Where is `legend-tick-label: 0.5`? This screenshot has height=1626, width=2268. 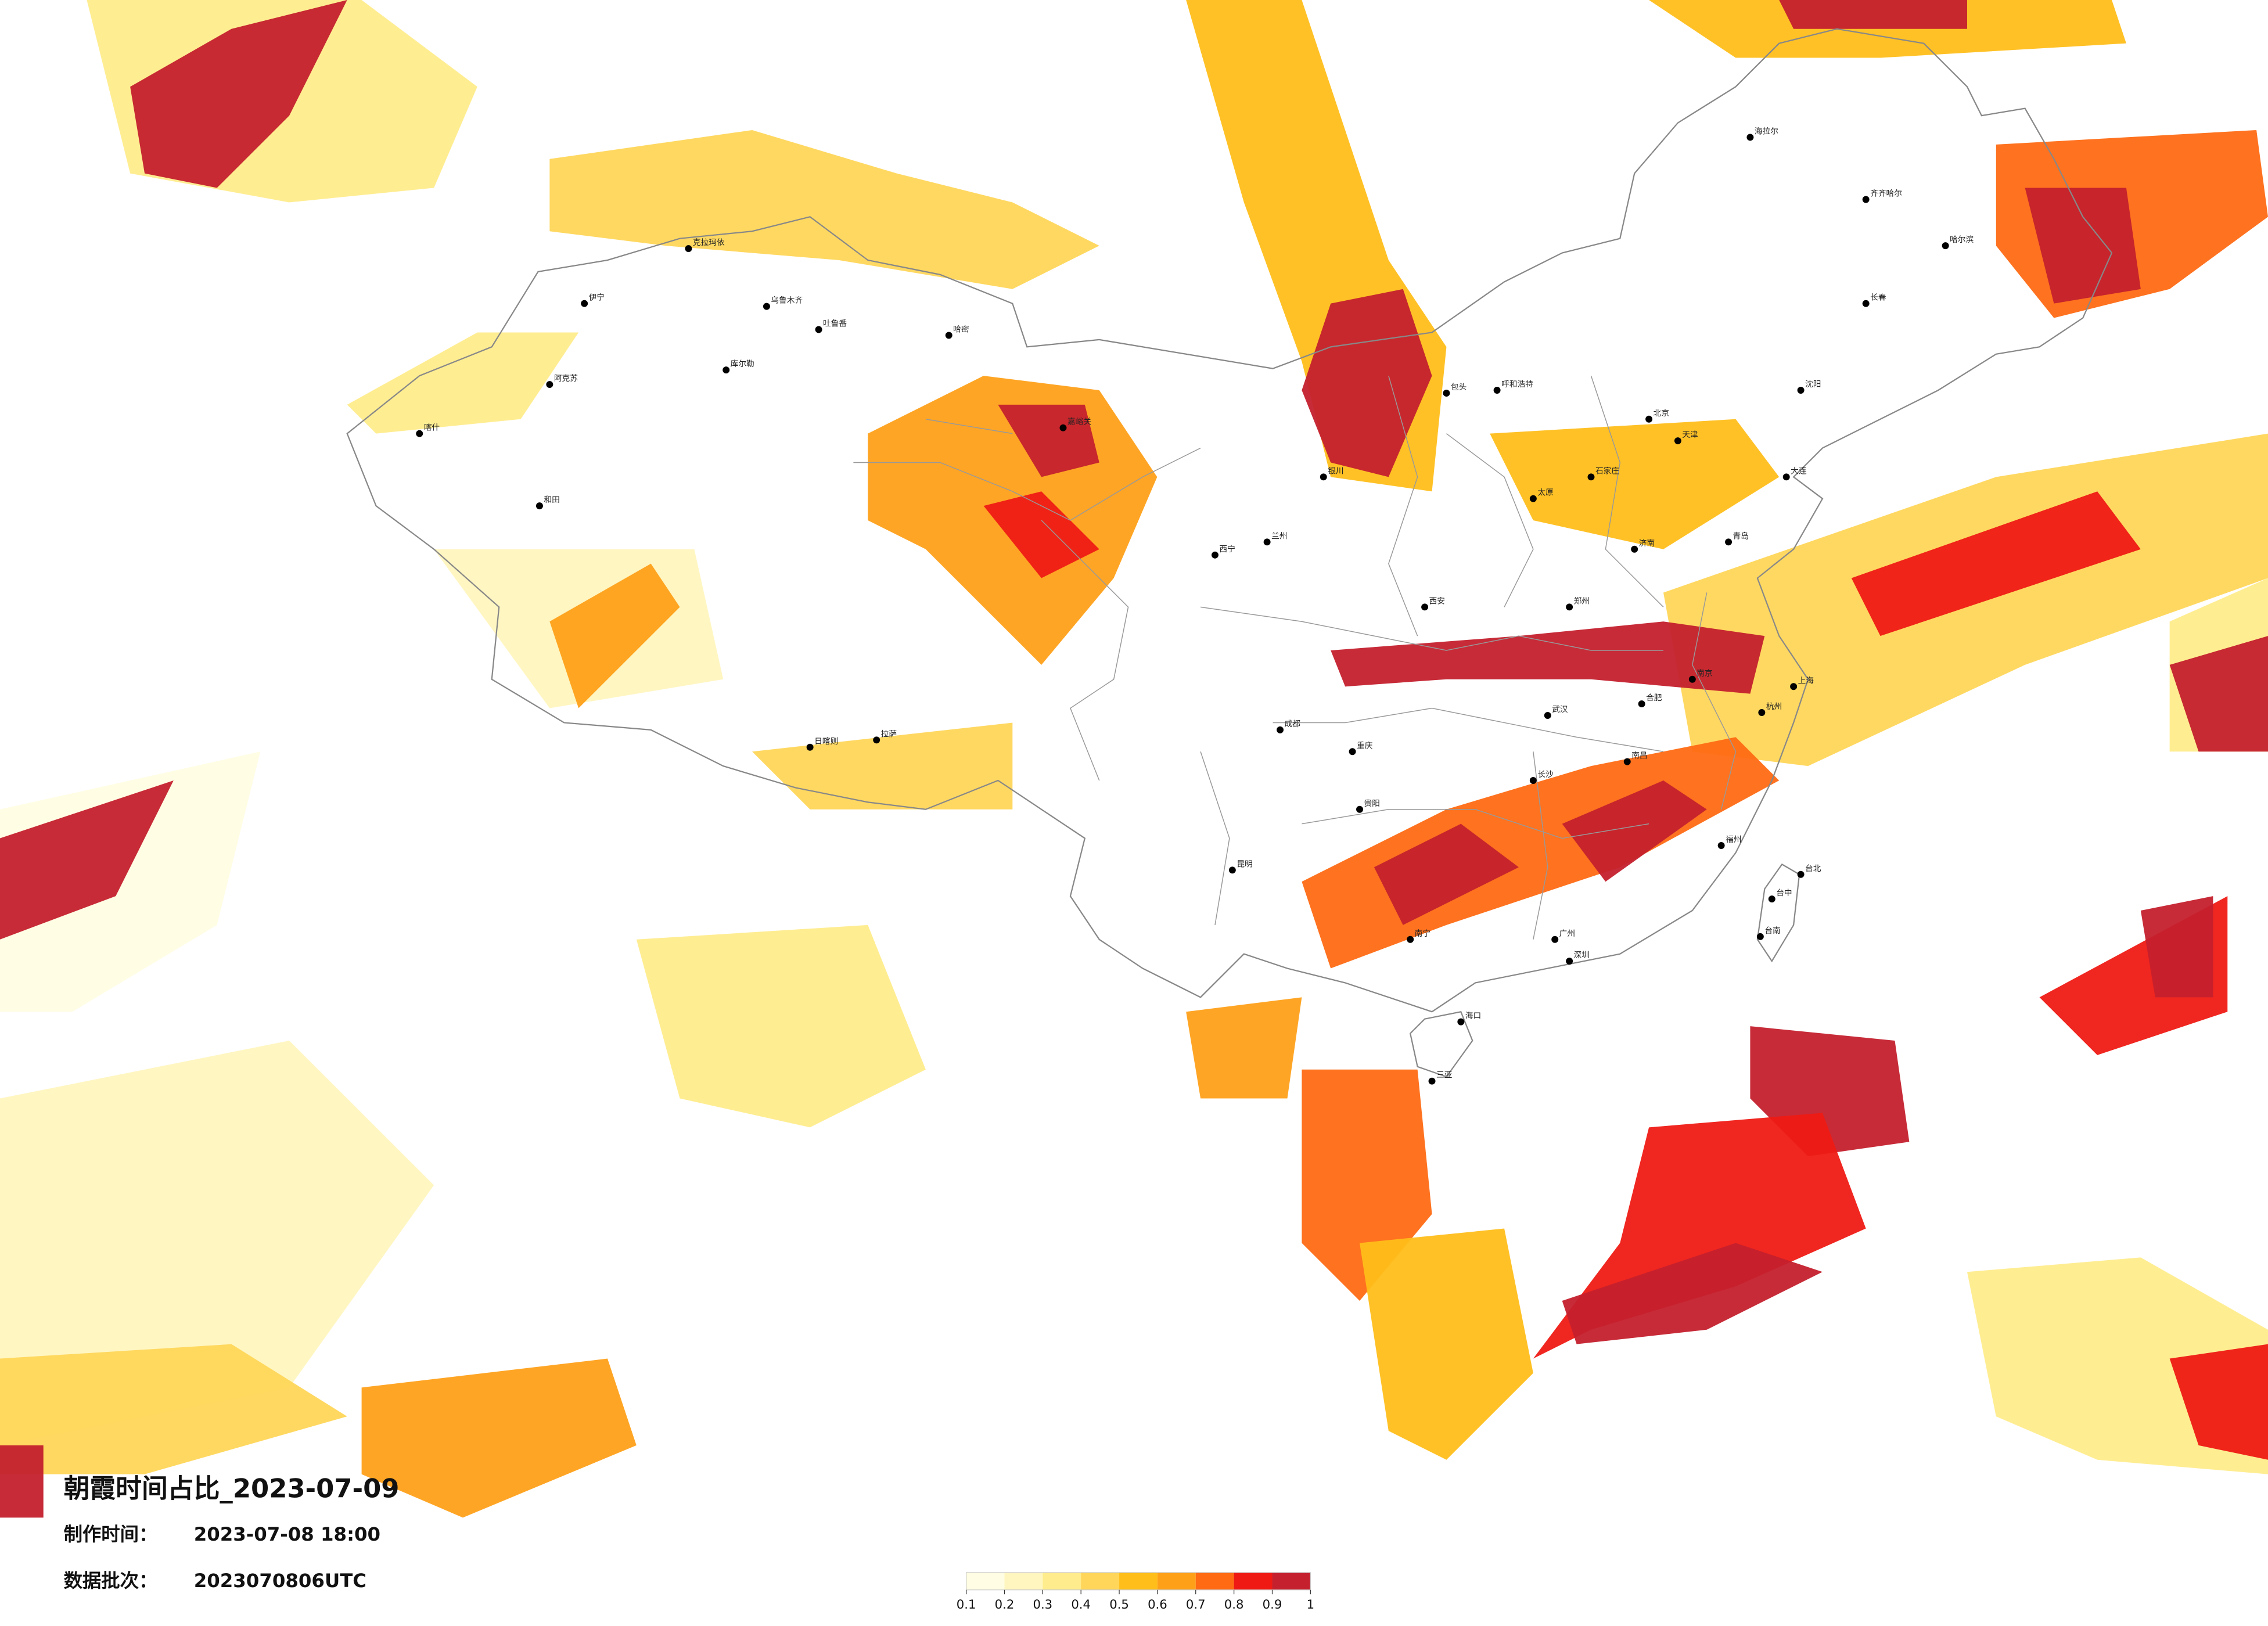
legend-tick-label: 0.5 is located at coordinates (1119, 1604).